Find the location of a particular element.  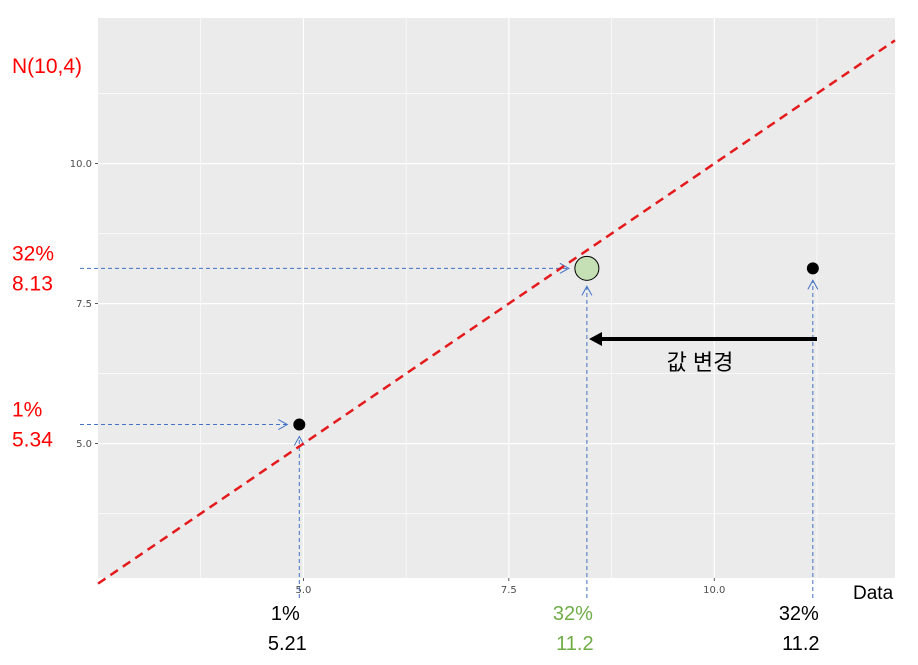

highlight-point is located at coordinates (587, 268).